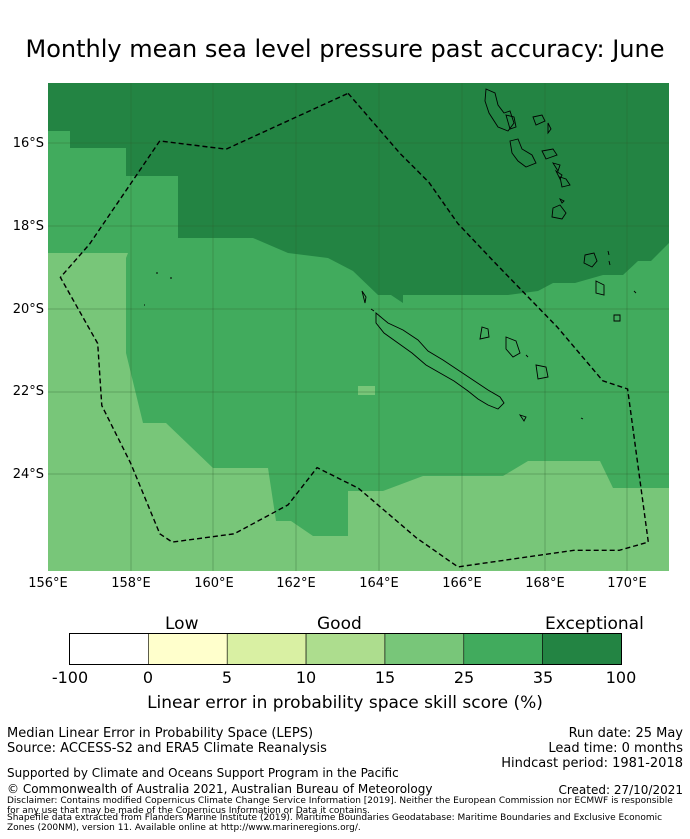 The width and height of the screenshot is (690, 839). Describe the element at coordinates (28, 309) in the screenshot. I see `lat-label: 20°S` at that location.